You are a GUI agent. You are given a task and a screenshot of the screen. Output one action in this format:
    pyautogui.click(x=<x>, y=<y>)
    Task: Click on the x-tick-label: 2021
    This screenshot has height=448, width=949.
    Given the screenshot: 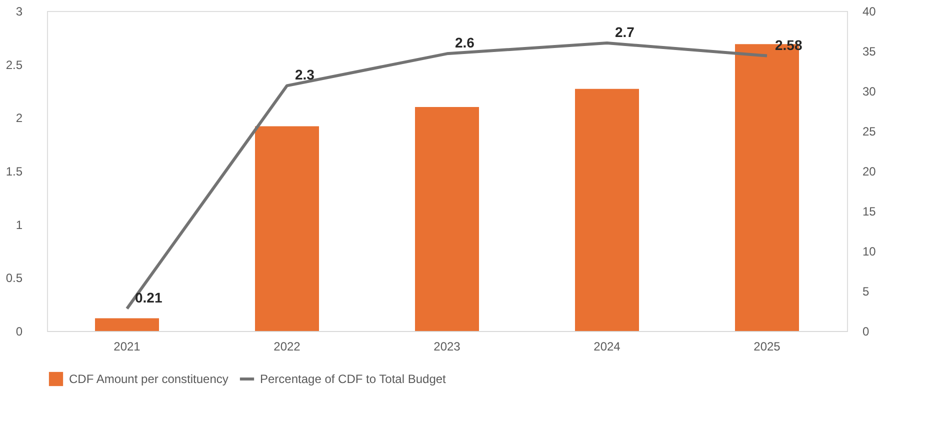 What is the action you would take?
    pyautogui.click(x=127, y=347)
    